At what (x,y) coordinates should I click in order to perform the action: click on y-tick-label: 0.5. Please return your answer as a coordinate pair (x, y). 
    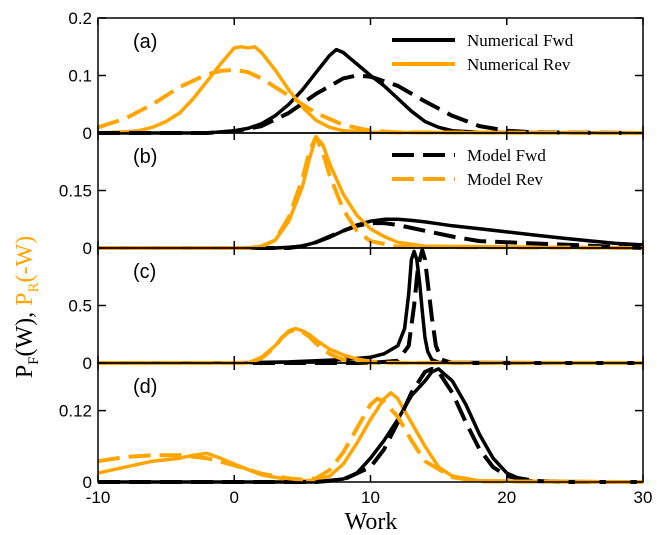
    Looking at the image, I should click on (80, 306).